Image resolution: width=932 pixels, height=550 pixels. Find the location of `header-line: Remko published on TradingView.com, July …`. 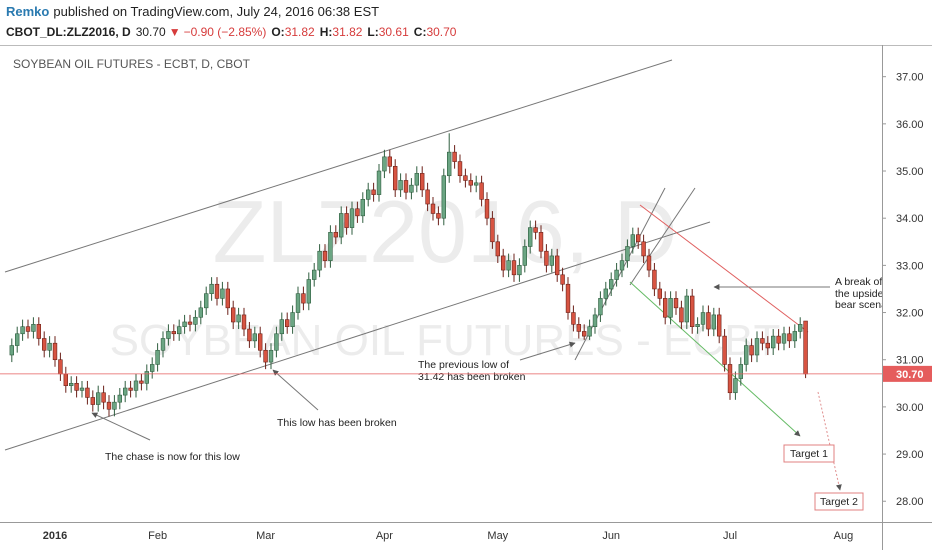

header-line: Remko published on TradingView.com, July … is located at coordinates (192, 11).